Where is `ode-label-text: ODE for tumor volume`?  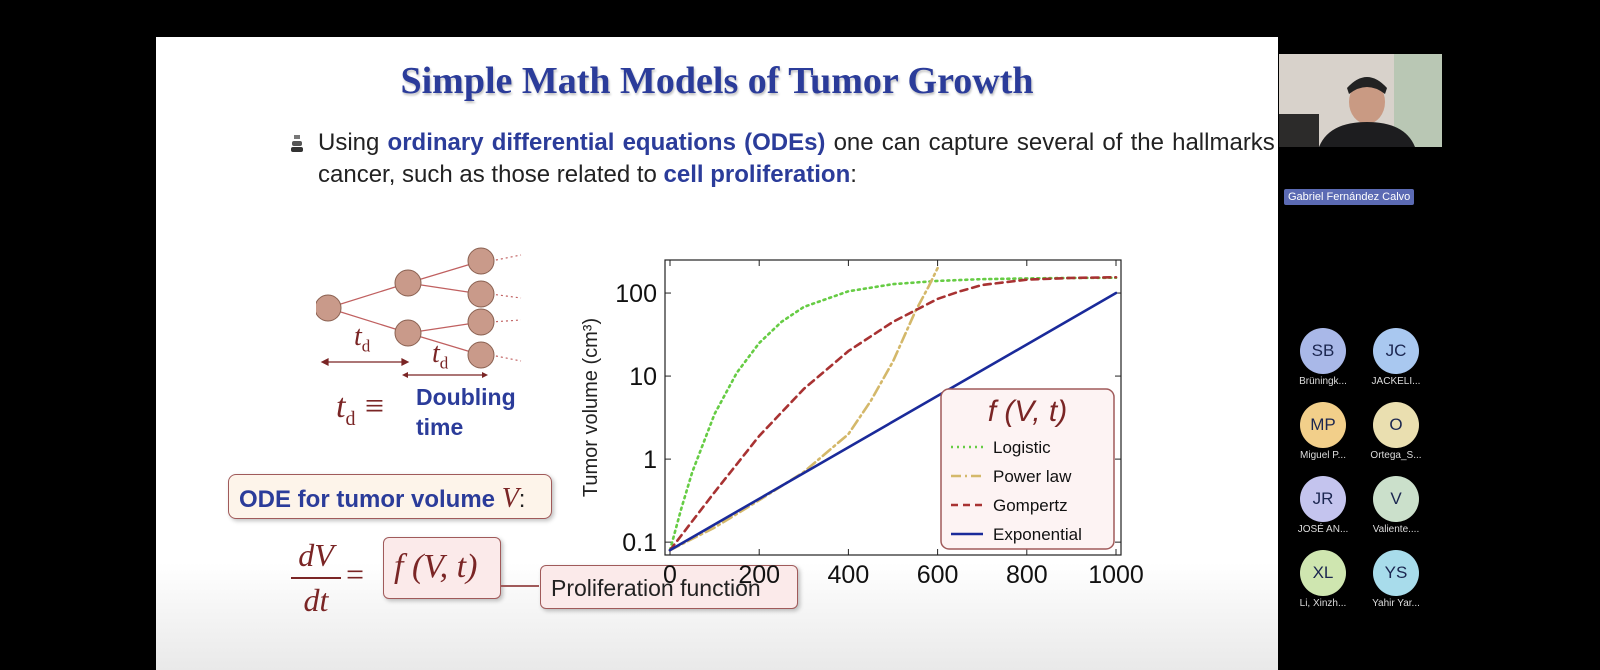
ode-label-text: ODE for tumor volume is located at coordinates (370, 499).